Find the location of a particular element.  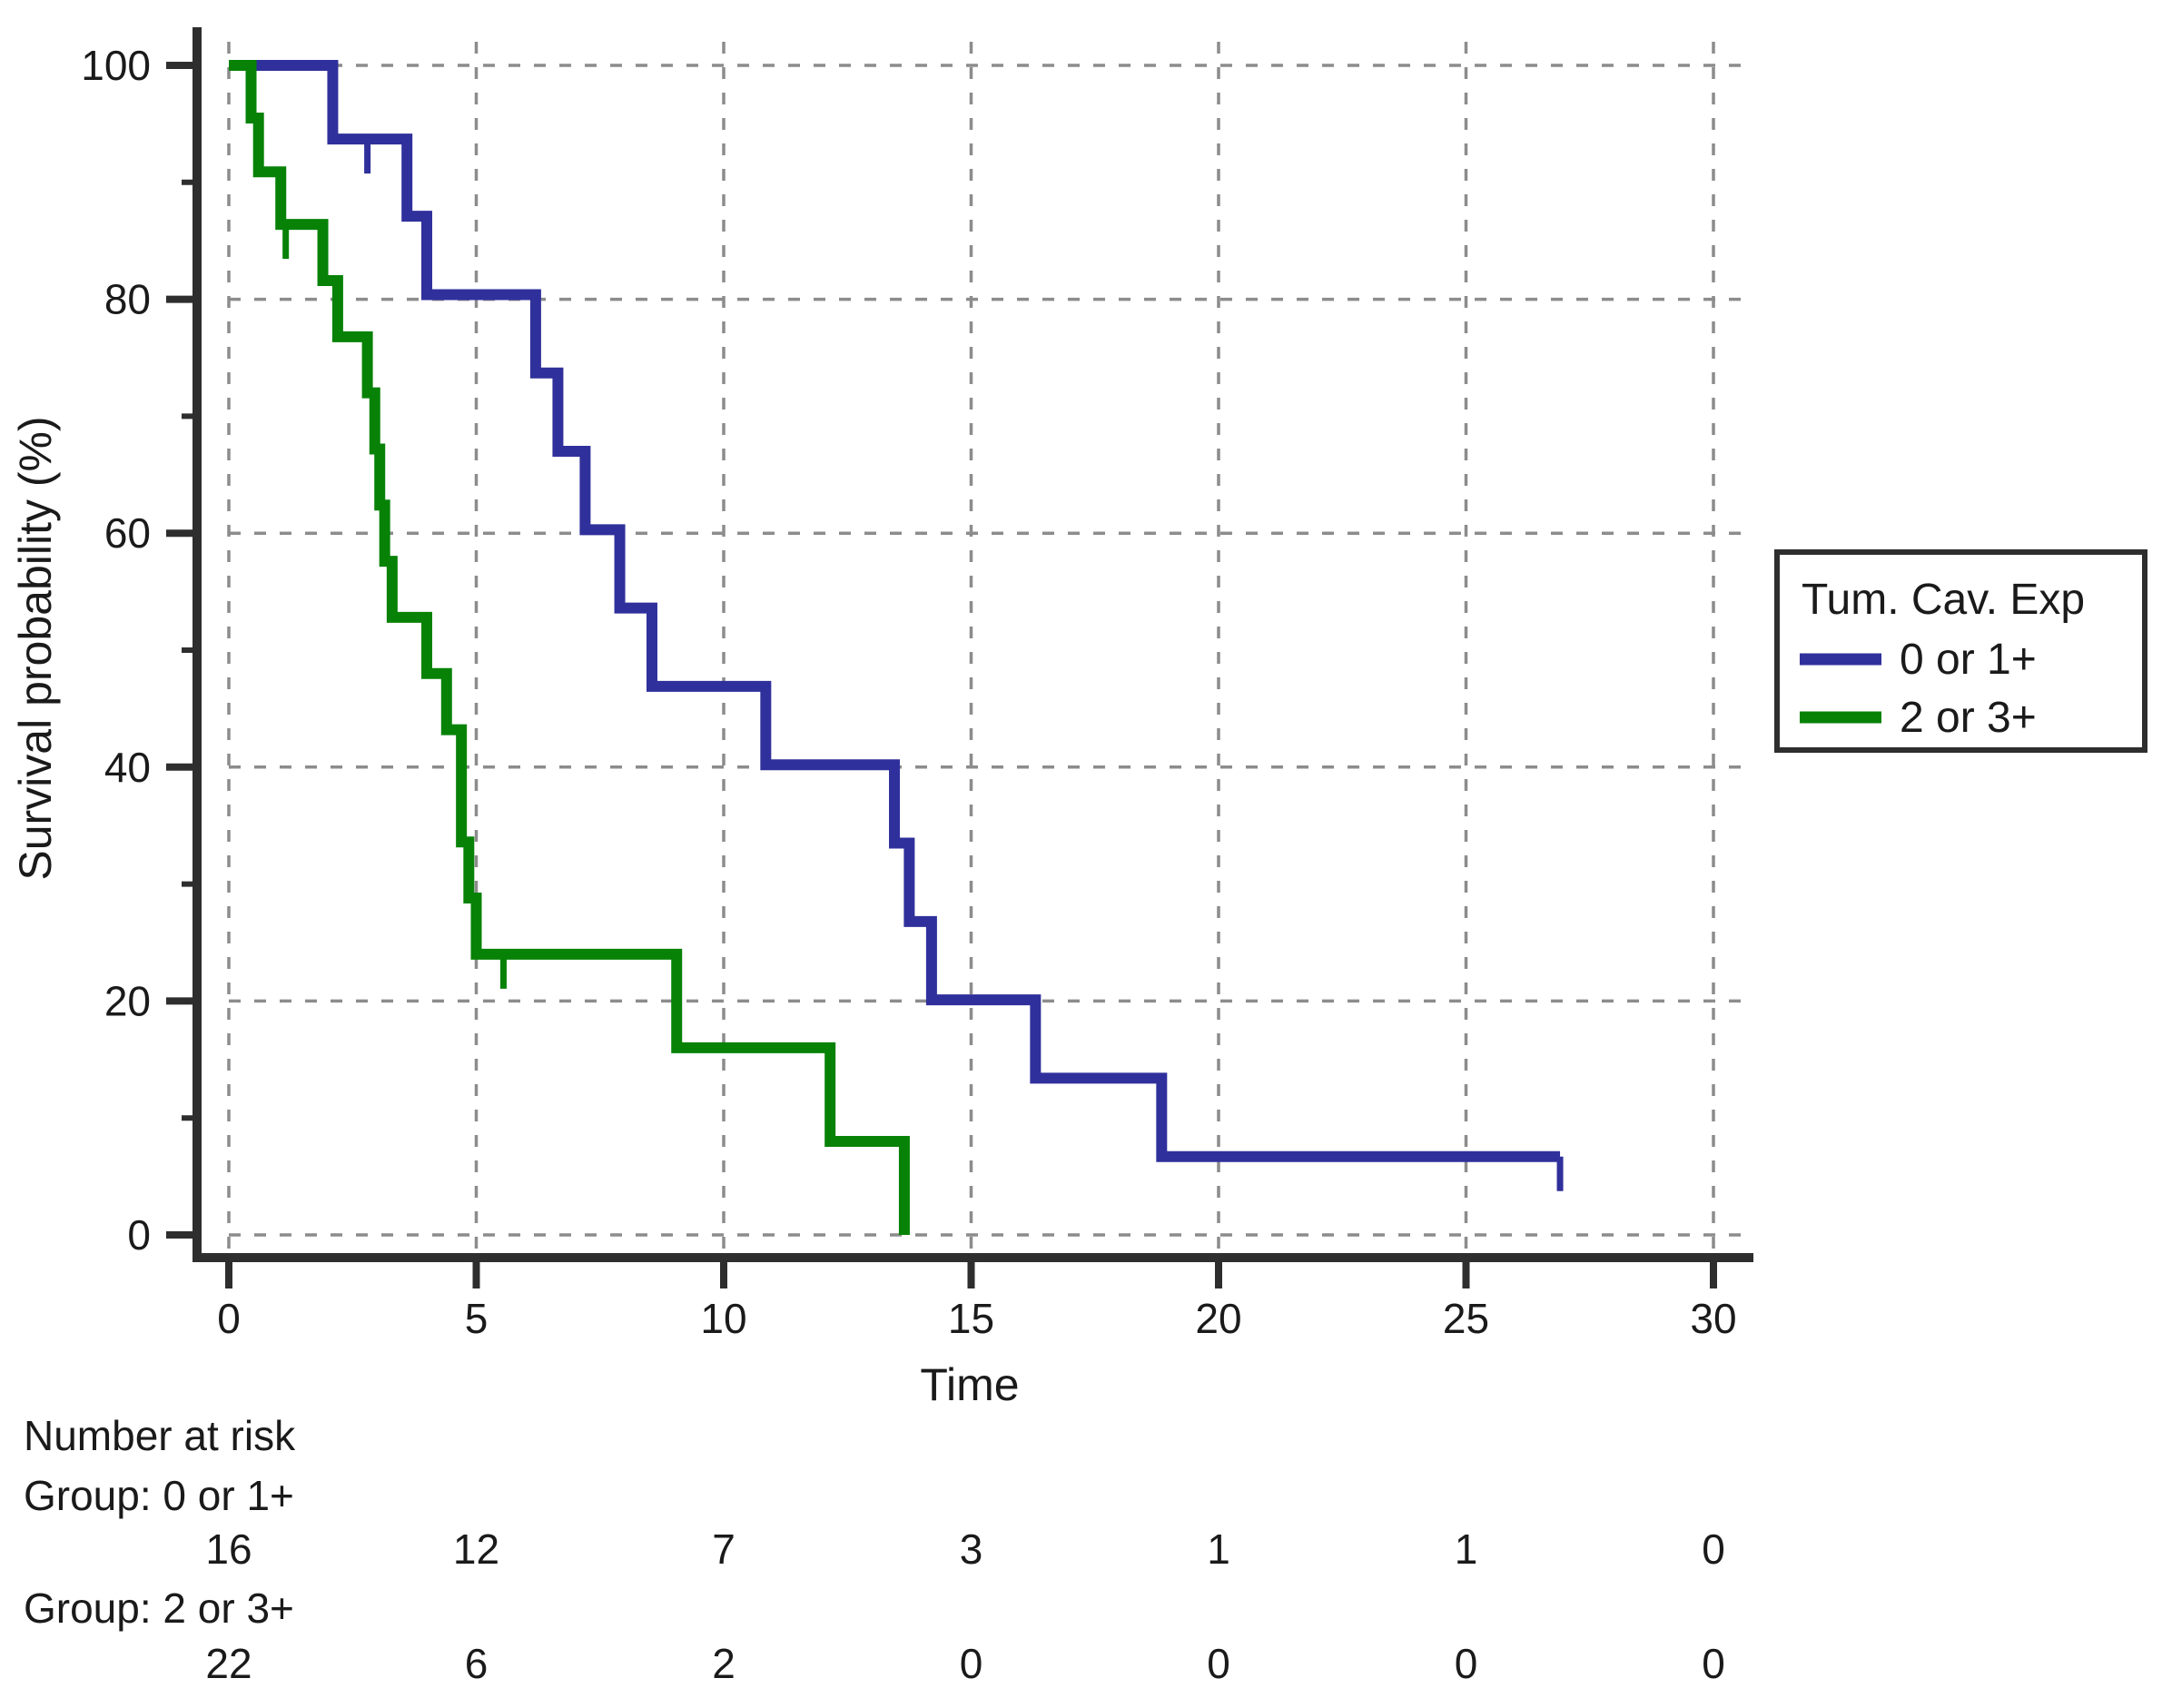

risk-group-label-2-or-3plus: Group: 2 or 3+ is located at coordinates (159, 1608).